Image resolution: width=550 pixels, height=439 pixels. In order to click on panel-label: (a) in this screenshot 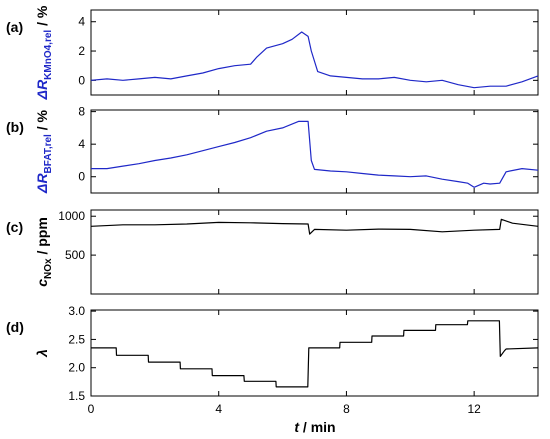, I will do `click(14, 27)`.